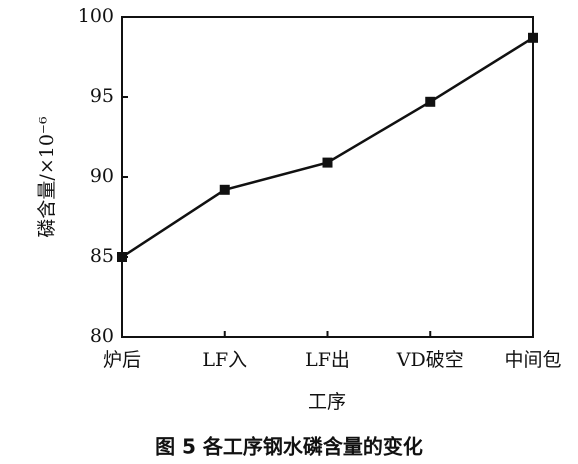  What do you see at coordinates (102, 256) in the screenshot?
I see `y-tick-label: 85` at bounding box center [102, 256].